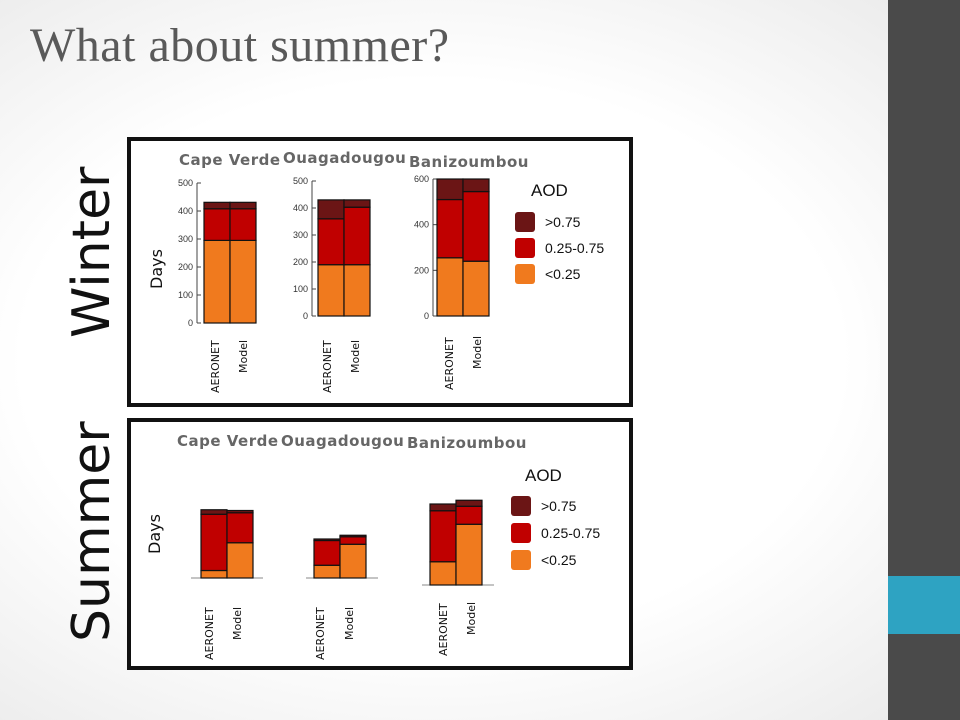 The height and width of the screenshot is (720, 960). I want to click on winter-site-1-bar-0-mid, so click(331, 242).